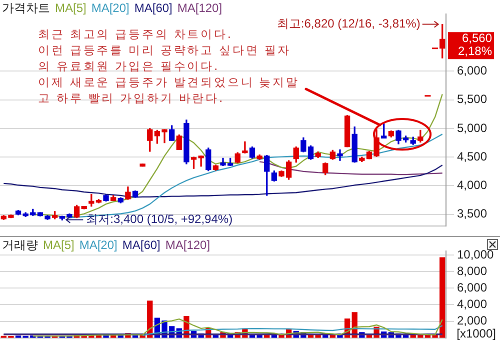 This screenshot has height=348, width=500. Describe the element at coordinates (472, 99) in the screenshot. I see `y-tick-label: 5,500` at that location.